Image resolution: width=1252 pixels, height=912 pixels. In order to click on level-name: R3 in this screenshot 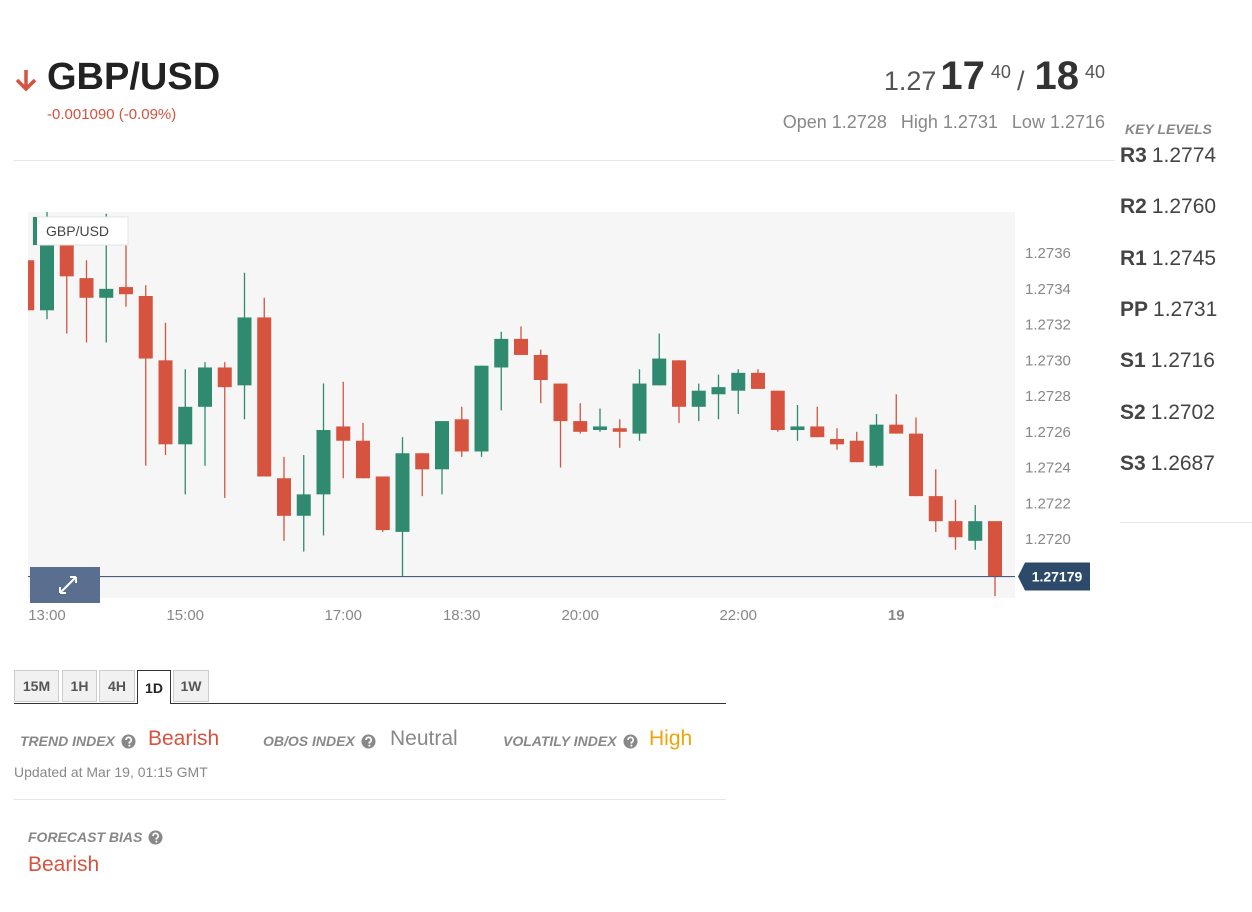, I will do `click(1133, 155)`.